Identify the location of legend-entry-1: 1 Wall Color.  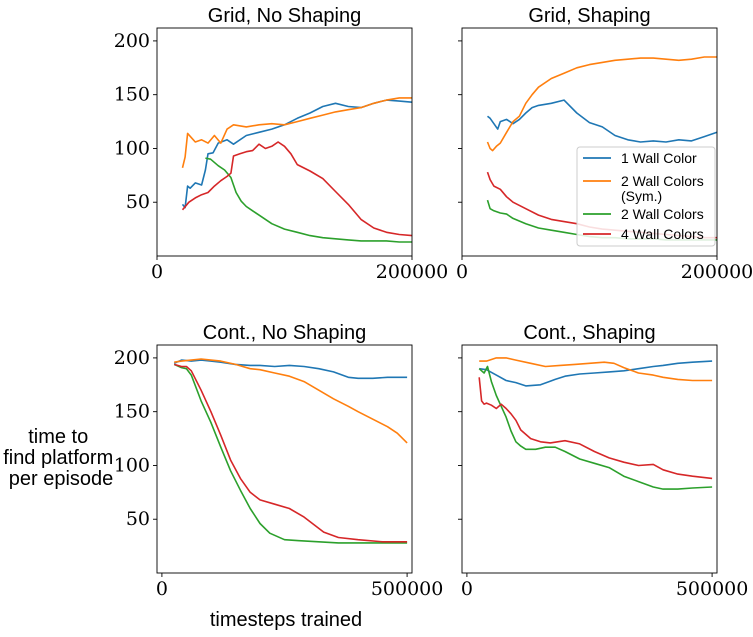
(640, 158).